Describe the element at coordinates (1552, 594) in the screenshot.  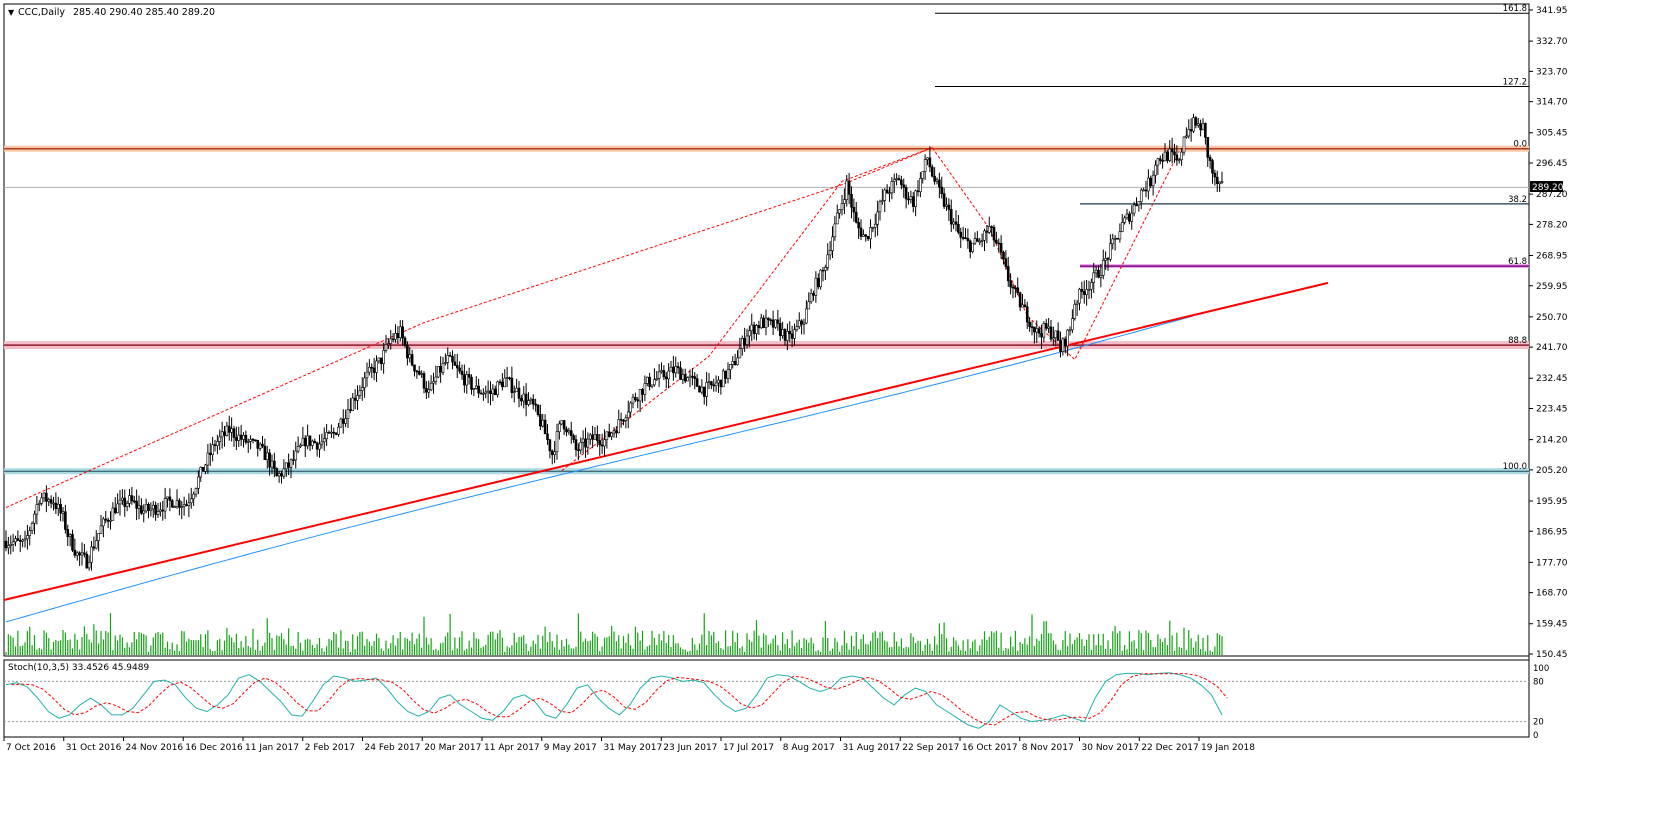
I see `price-tick-label: 168.70` at that location.